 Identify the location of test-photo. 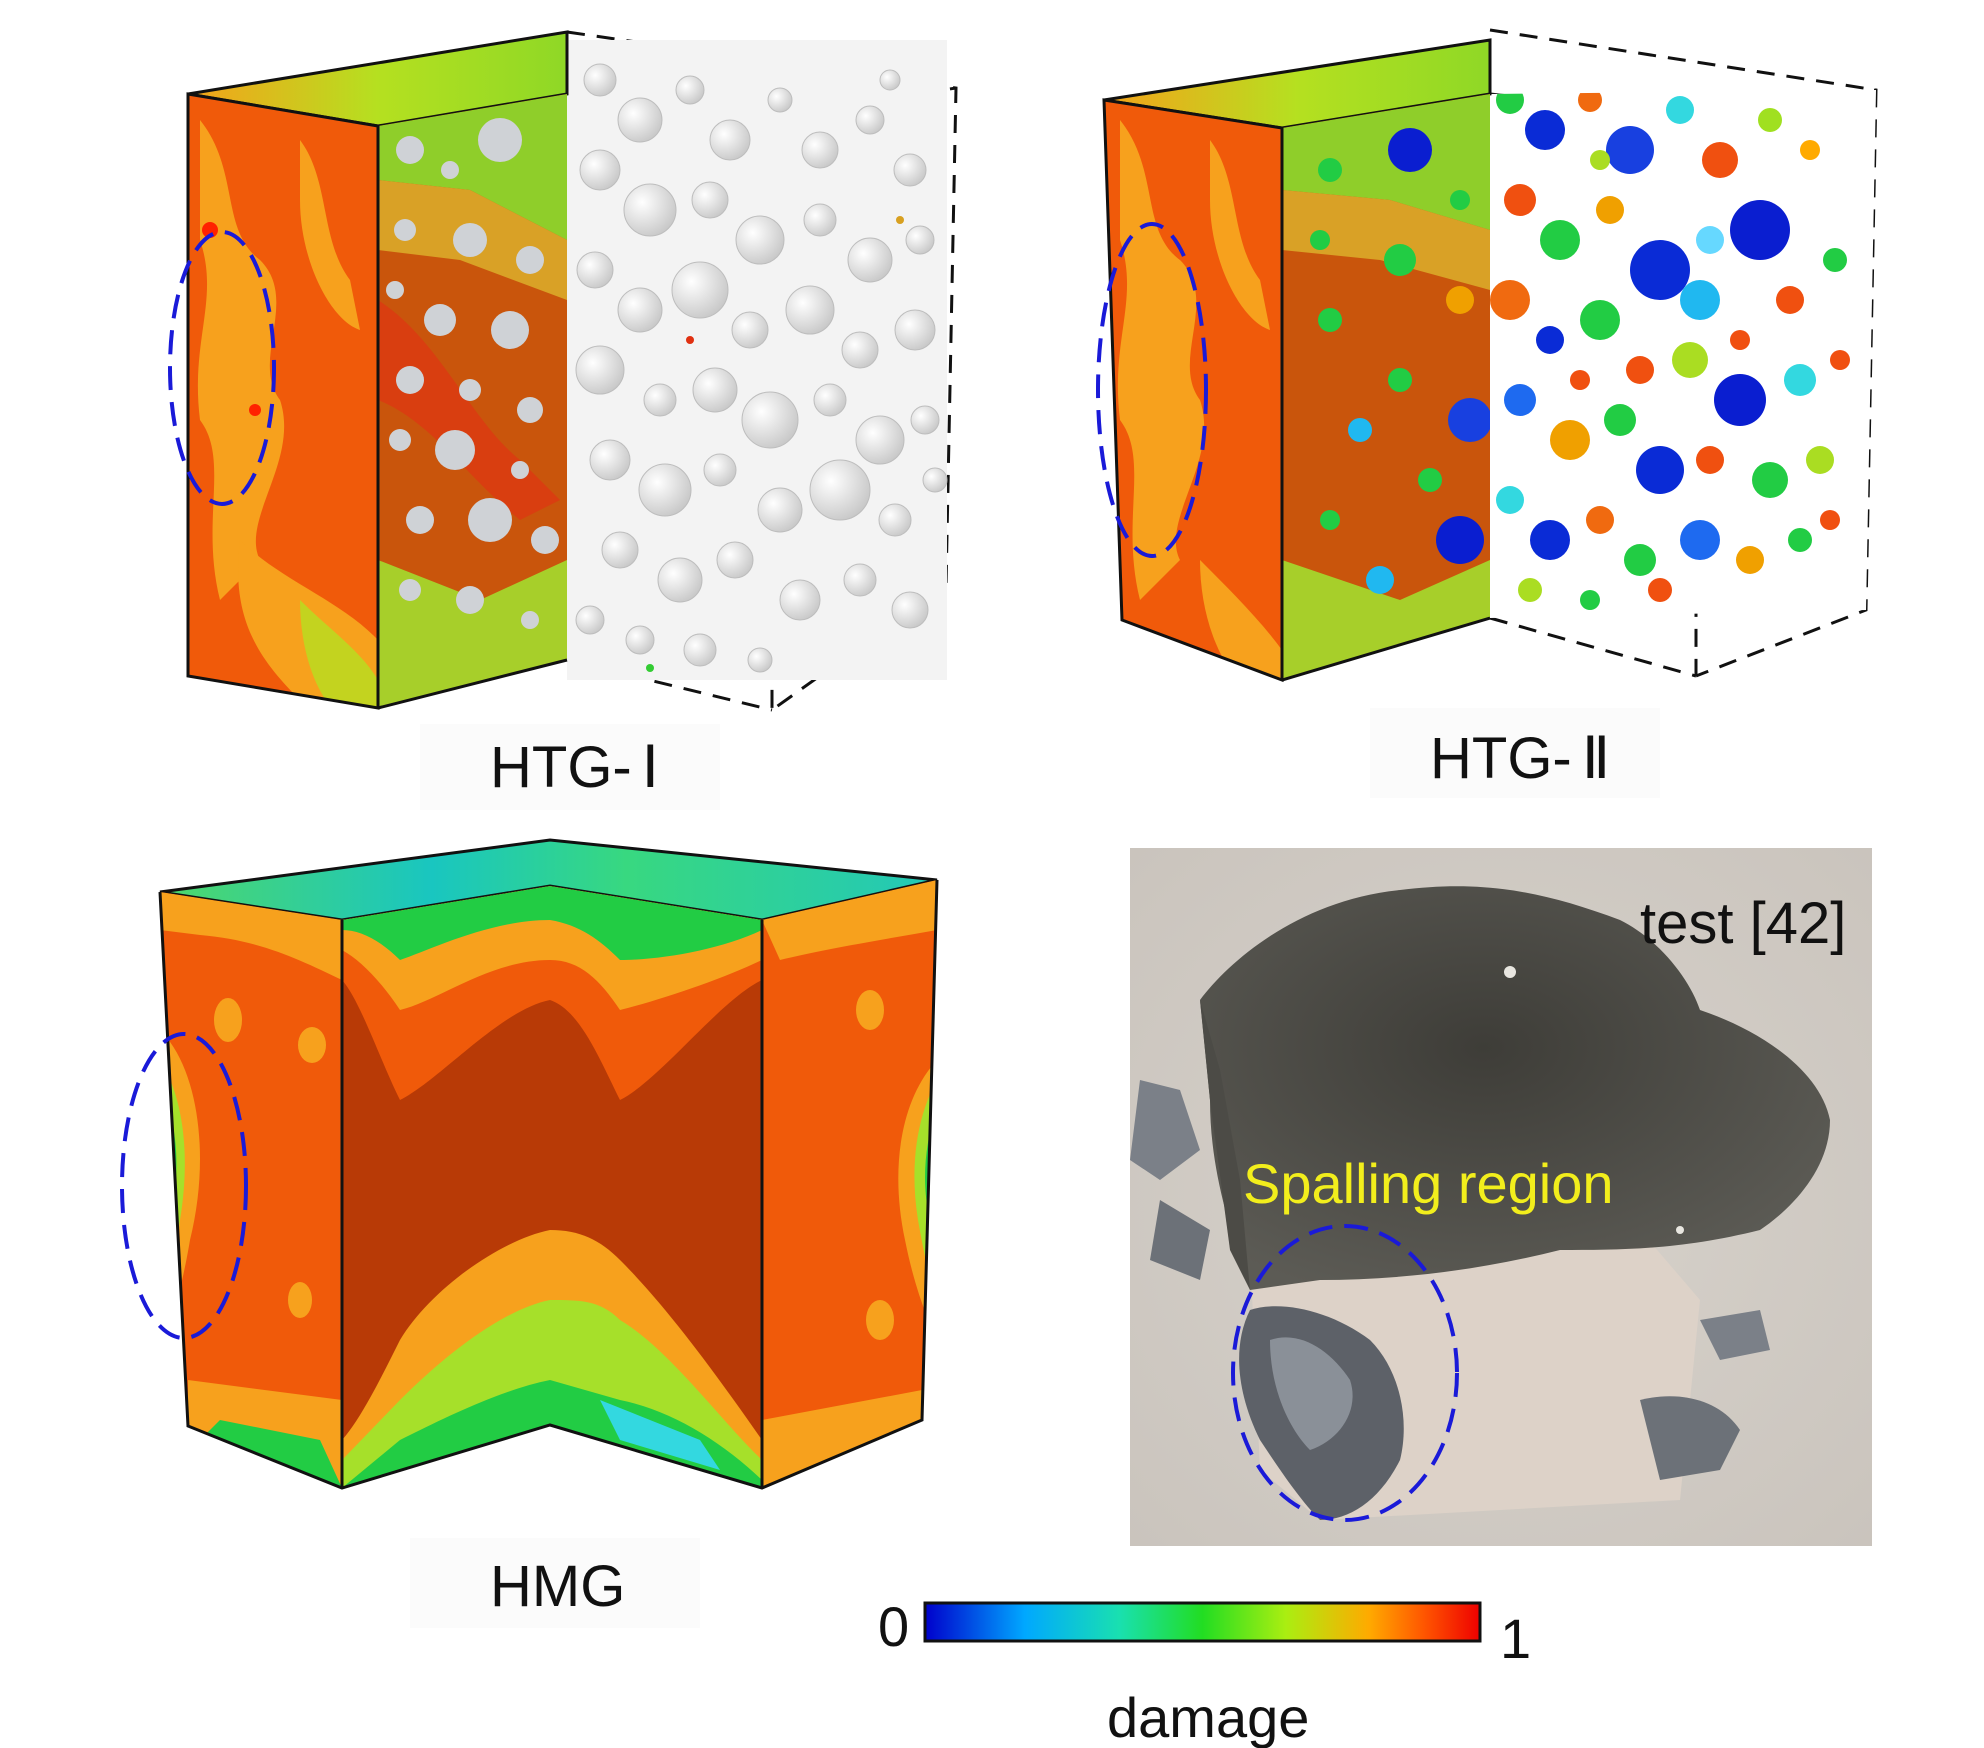
(1501, 1197).